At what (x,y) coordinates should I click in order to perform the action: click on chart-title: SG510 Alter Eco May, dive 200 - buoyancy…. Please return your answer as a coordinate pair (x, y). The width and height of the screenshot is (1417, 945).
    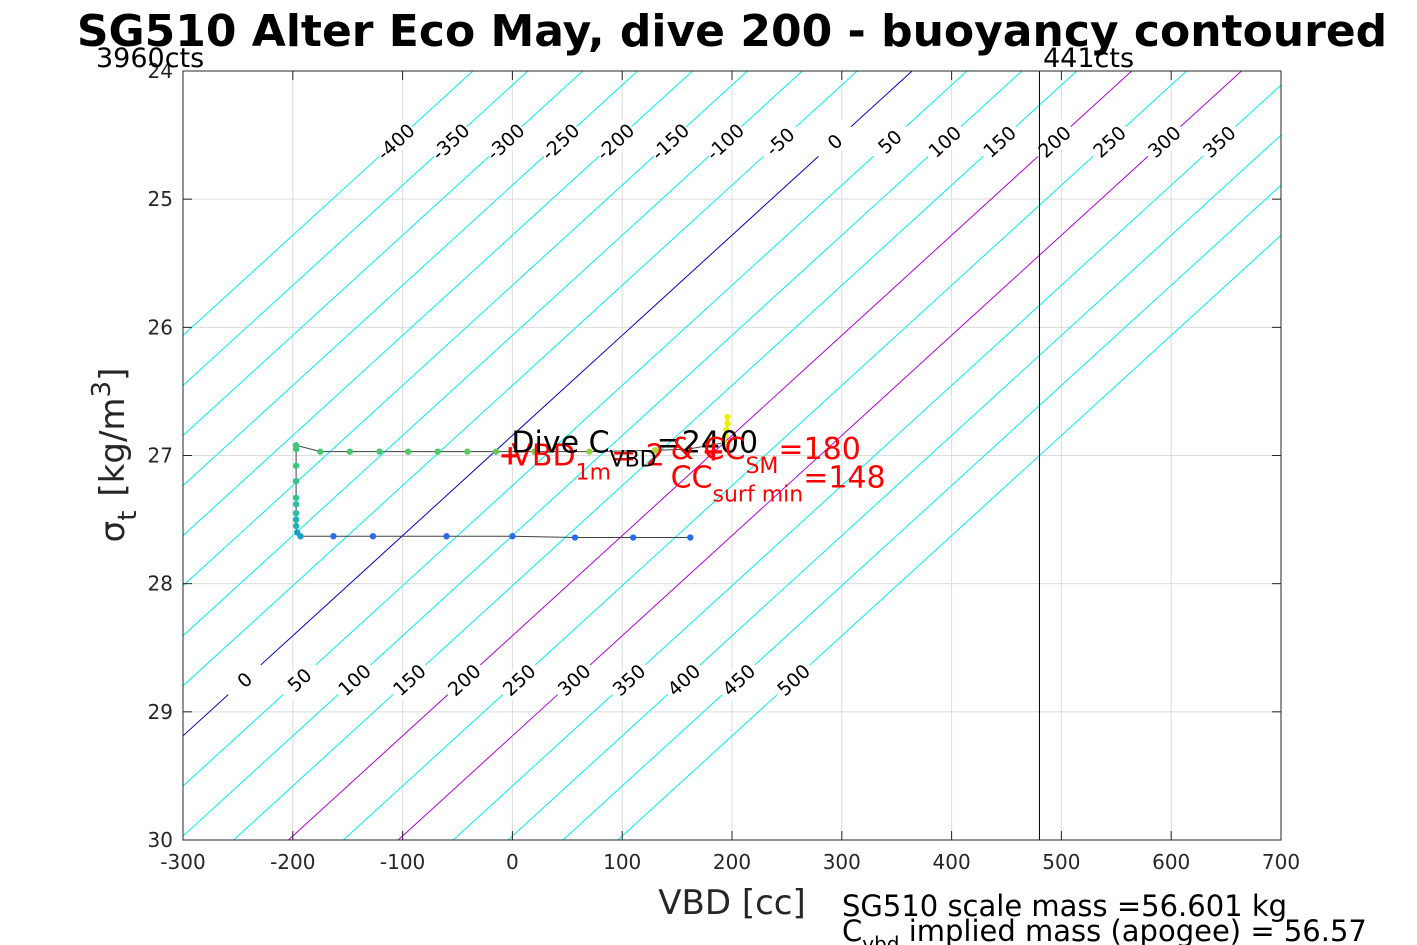
    Looking at the image, I should click on (732, 31).